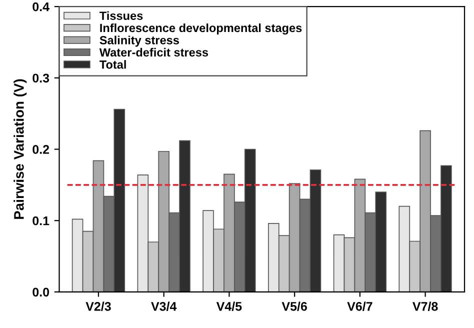 This screenshot has height=328, width=474. Describe the element at coordinates (113, 64) in the screenshot. I see `legend-label: Total` at that location.